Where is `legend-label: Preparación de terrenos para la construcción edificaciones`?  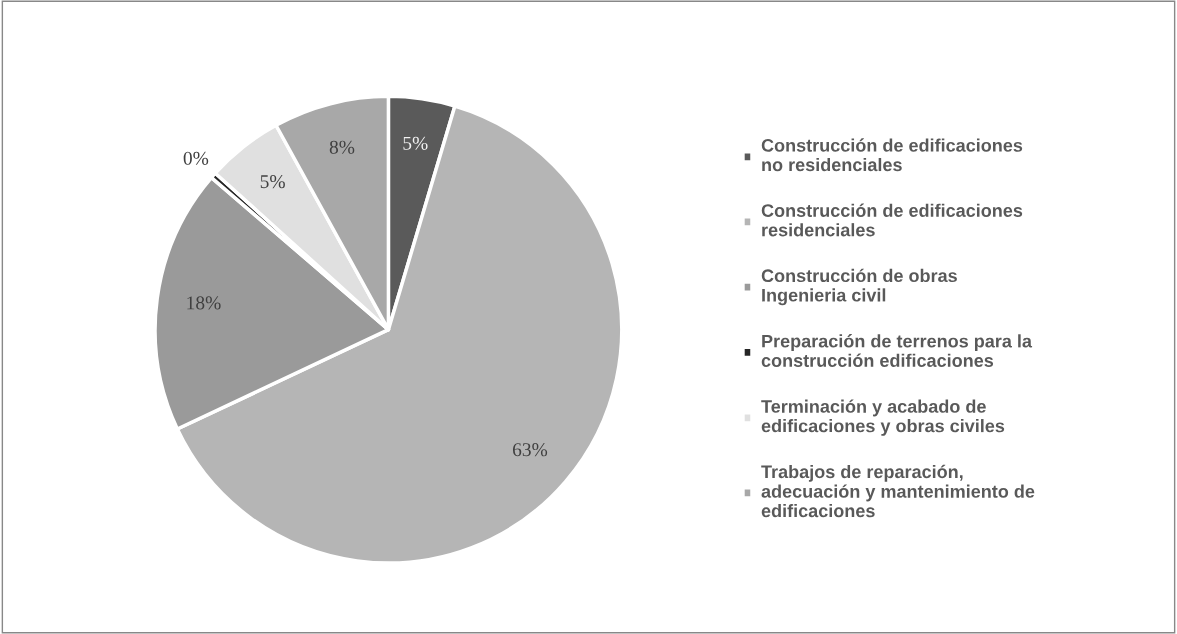
legend-label: Preparación de terrenos para la construcción edificaciones is located at coordinates (897, 350).